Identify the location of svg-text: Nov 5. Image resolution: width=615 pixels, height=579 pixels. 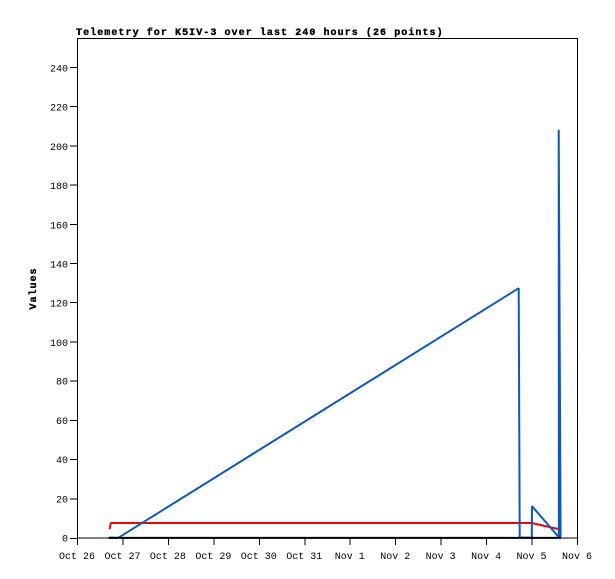
(531, 557).